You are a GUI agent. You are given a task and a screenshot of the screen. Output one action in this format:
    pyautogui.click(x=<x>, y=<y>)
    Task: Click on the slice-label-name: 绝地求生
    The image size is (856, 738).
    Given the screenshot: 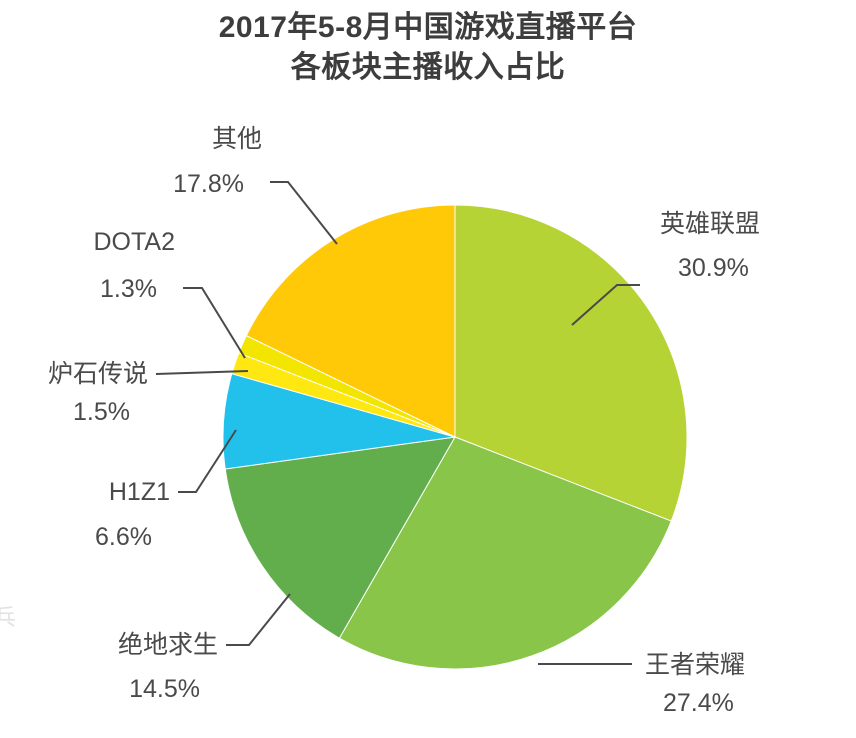 What is the action you would take?
    pyautogui.click(x=168, y=645)
    